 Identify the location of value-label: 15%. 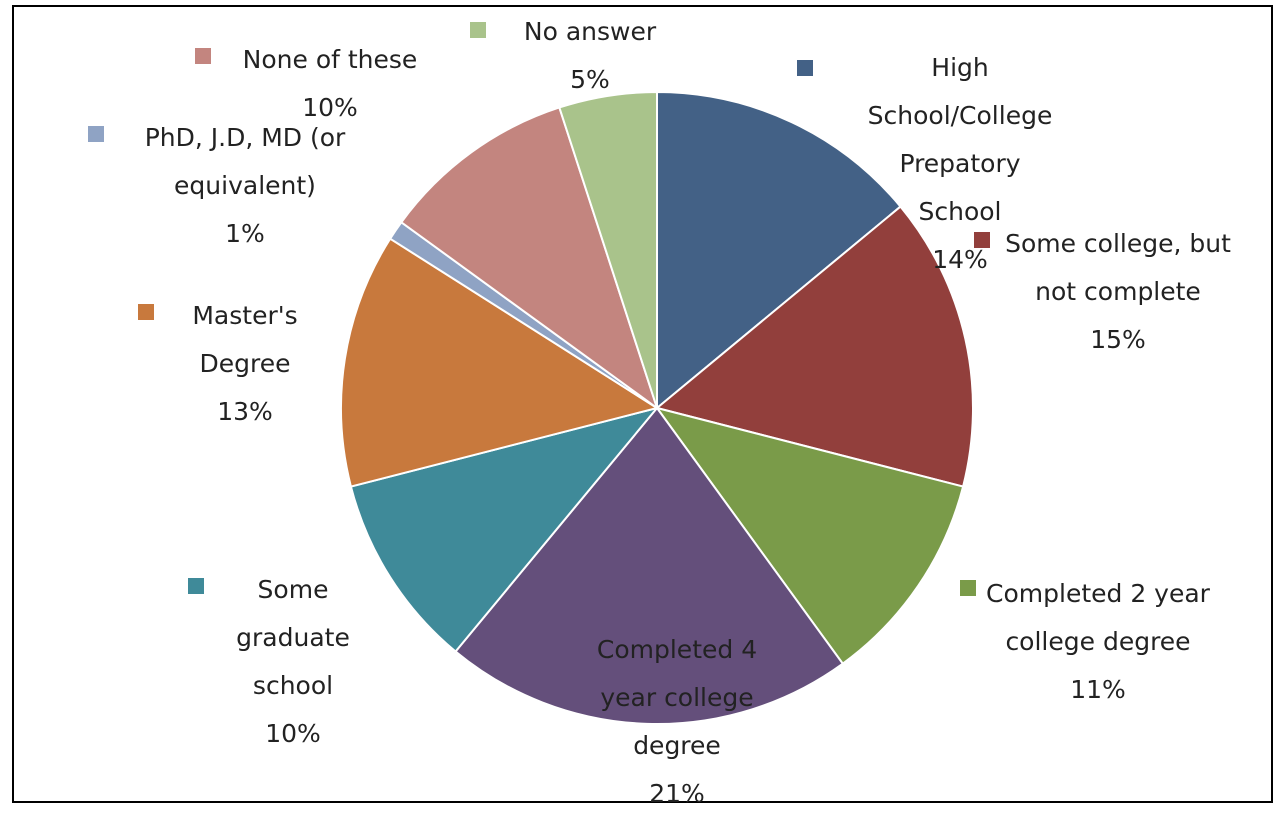
(1118, 339).